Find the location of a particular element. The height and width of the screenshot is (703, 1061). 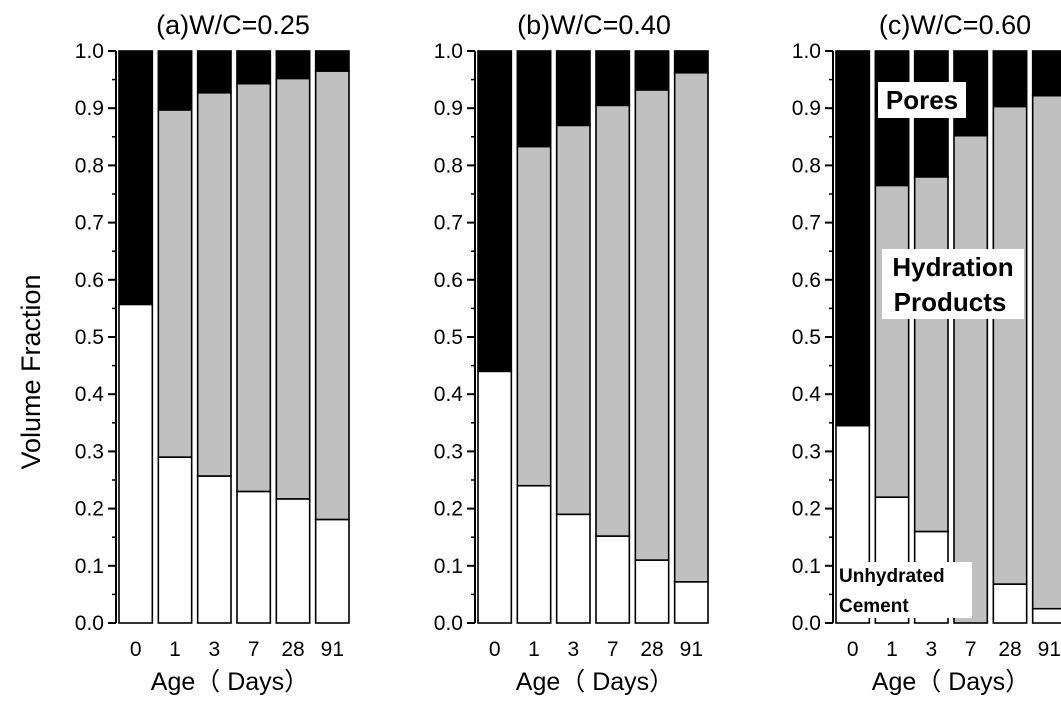

panel-b-x-tick-label: 91 is located at coordinates (691, 649).